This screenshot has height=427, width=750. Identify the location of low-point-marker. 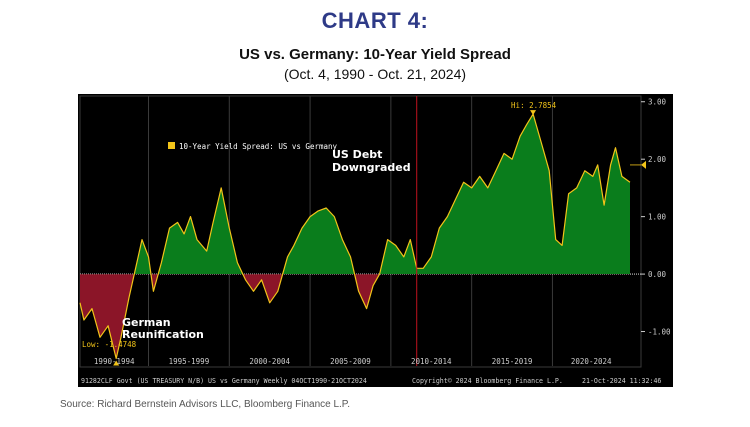
(116, 363).